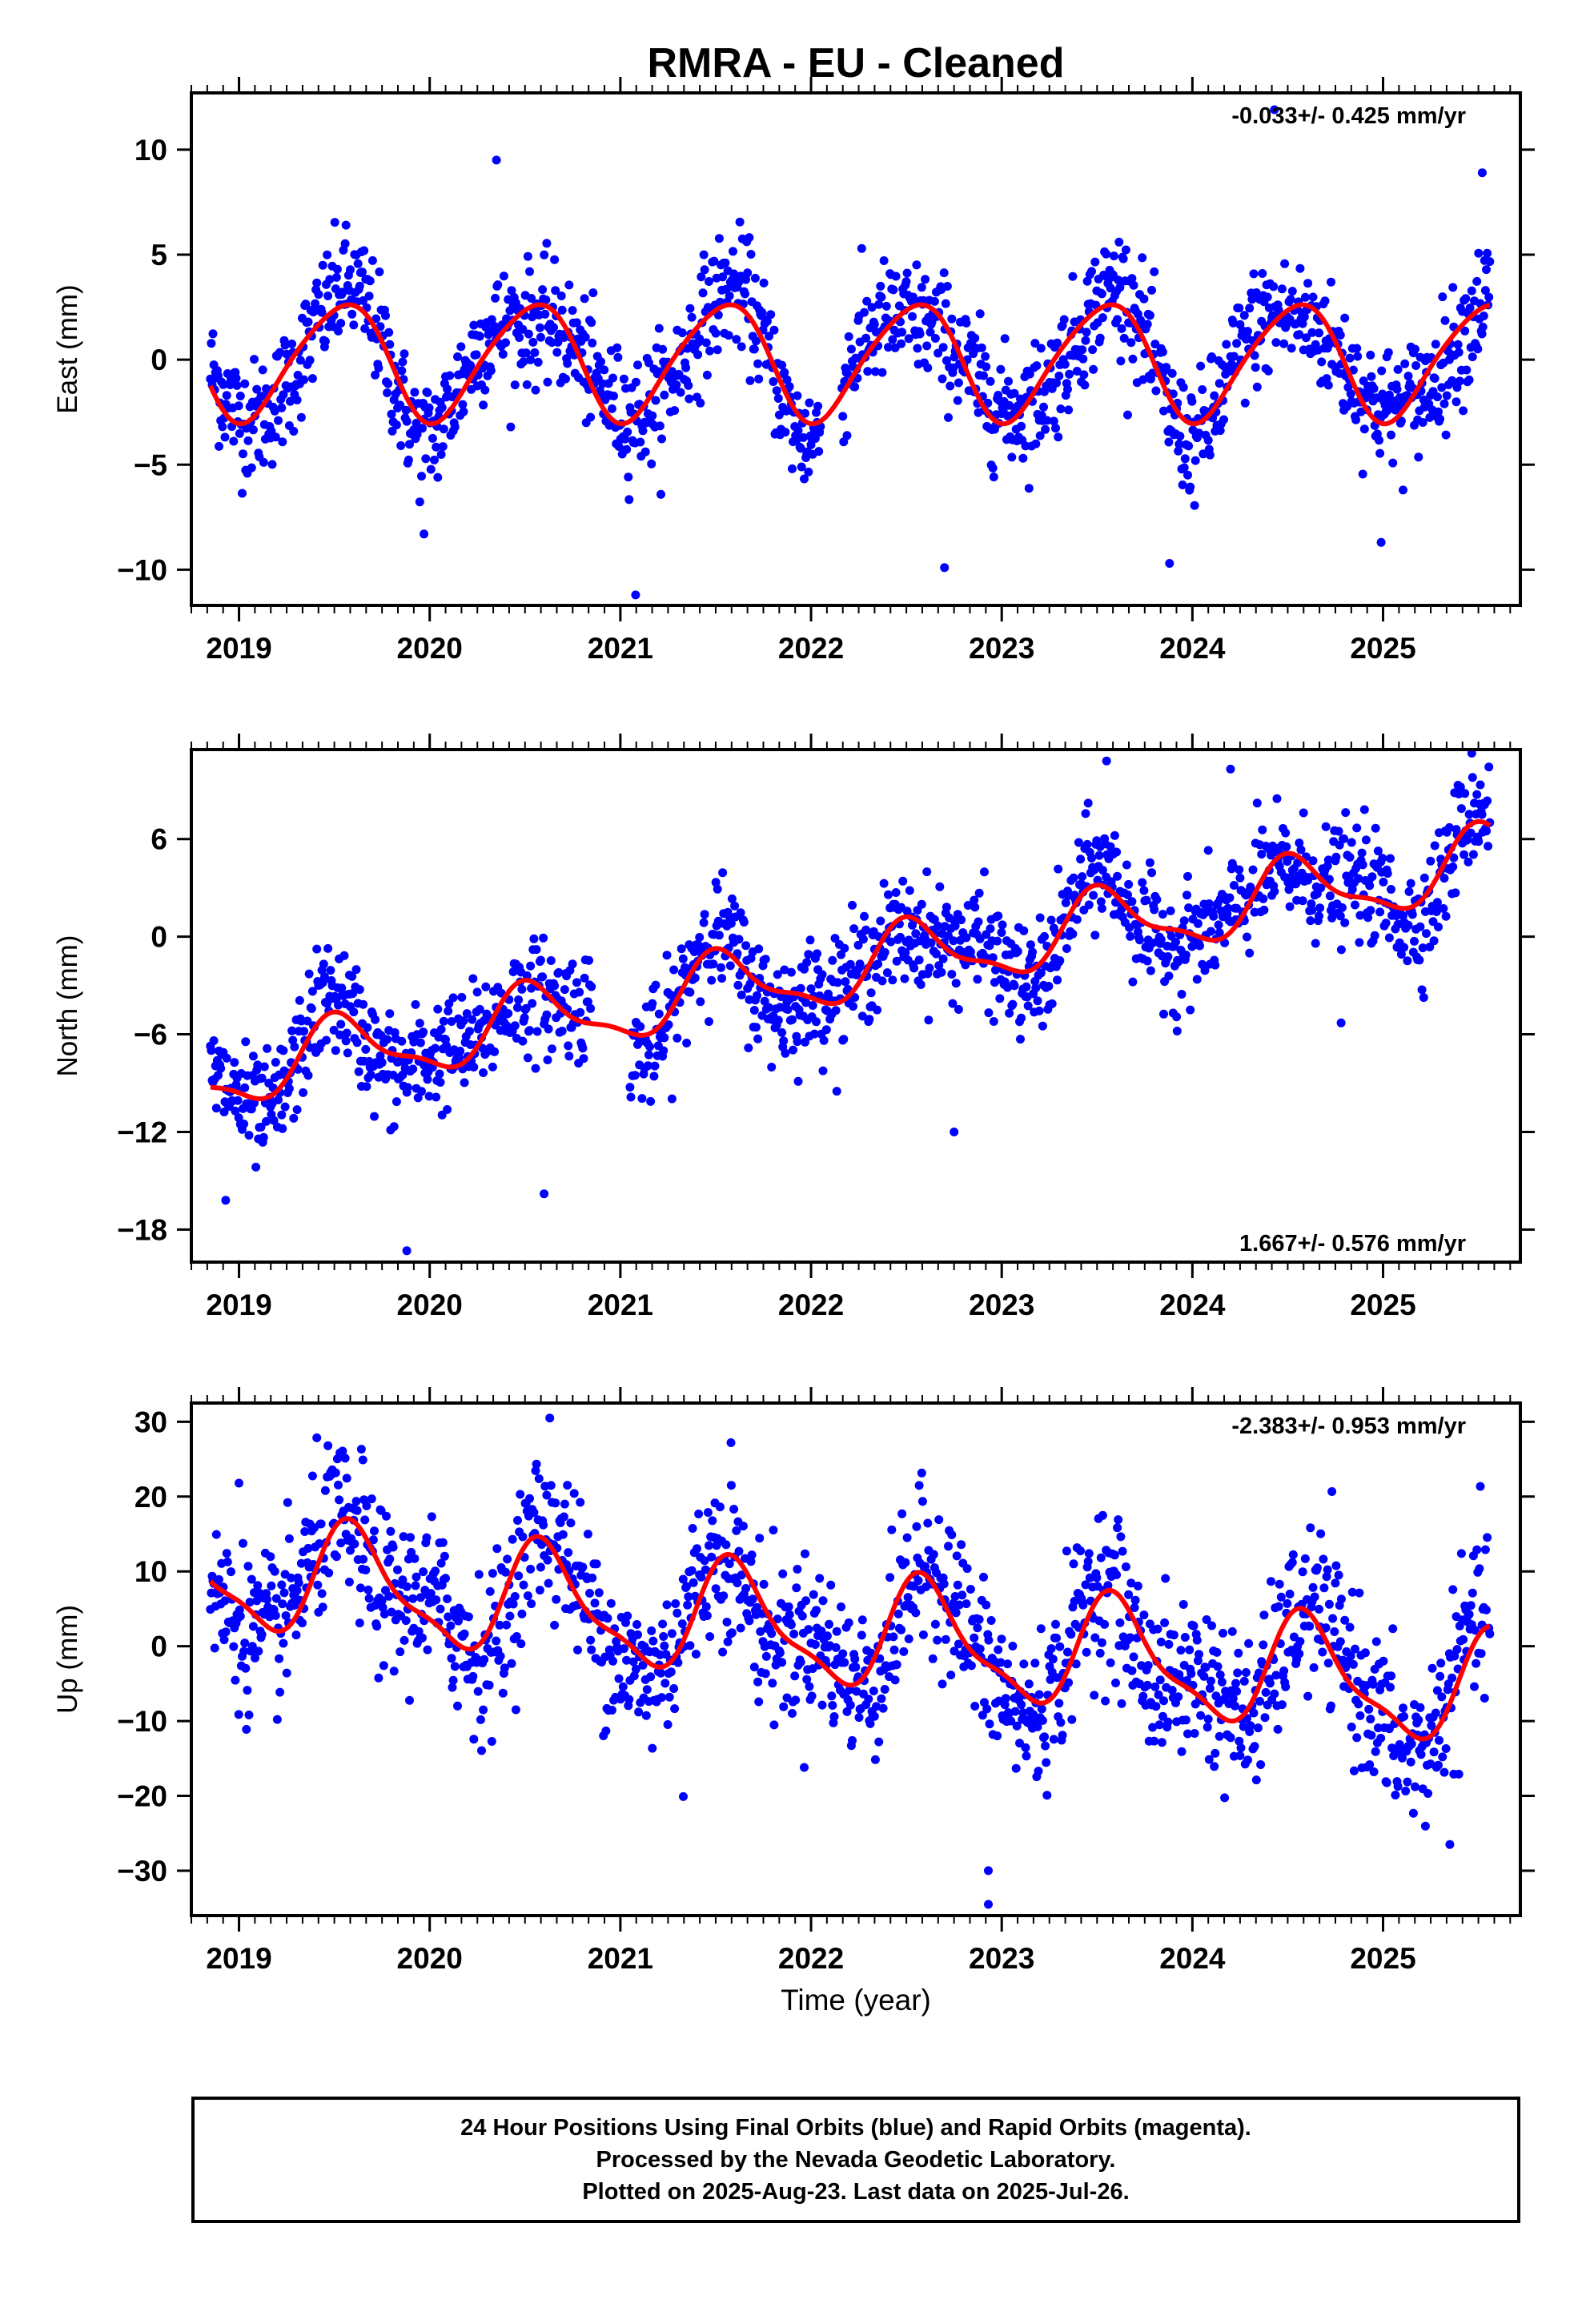 This screenshot has height=2324, width=1582. What do you see at coordinates (159, 255) in the screenshot?
I see `y-tick-label: 5` at bounding box center [159, 255].